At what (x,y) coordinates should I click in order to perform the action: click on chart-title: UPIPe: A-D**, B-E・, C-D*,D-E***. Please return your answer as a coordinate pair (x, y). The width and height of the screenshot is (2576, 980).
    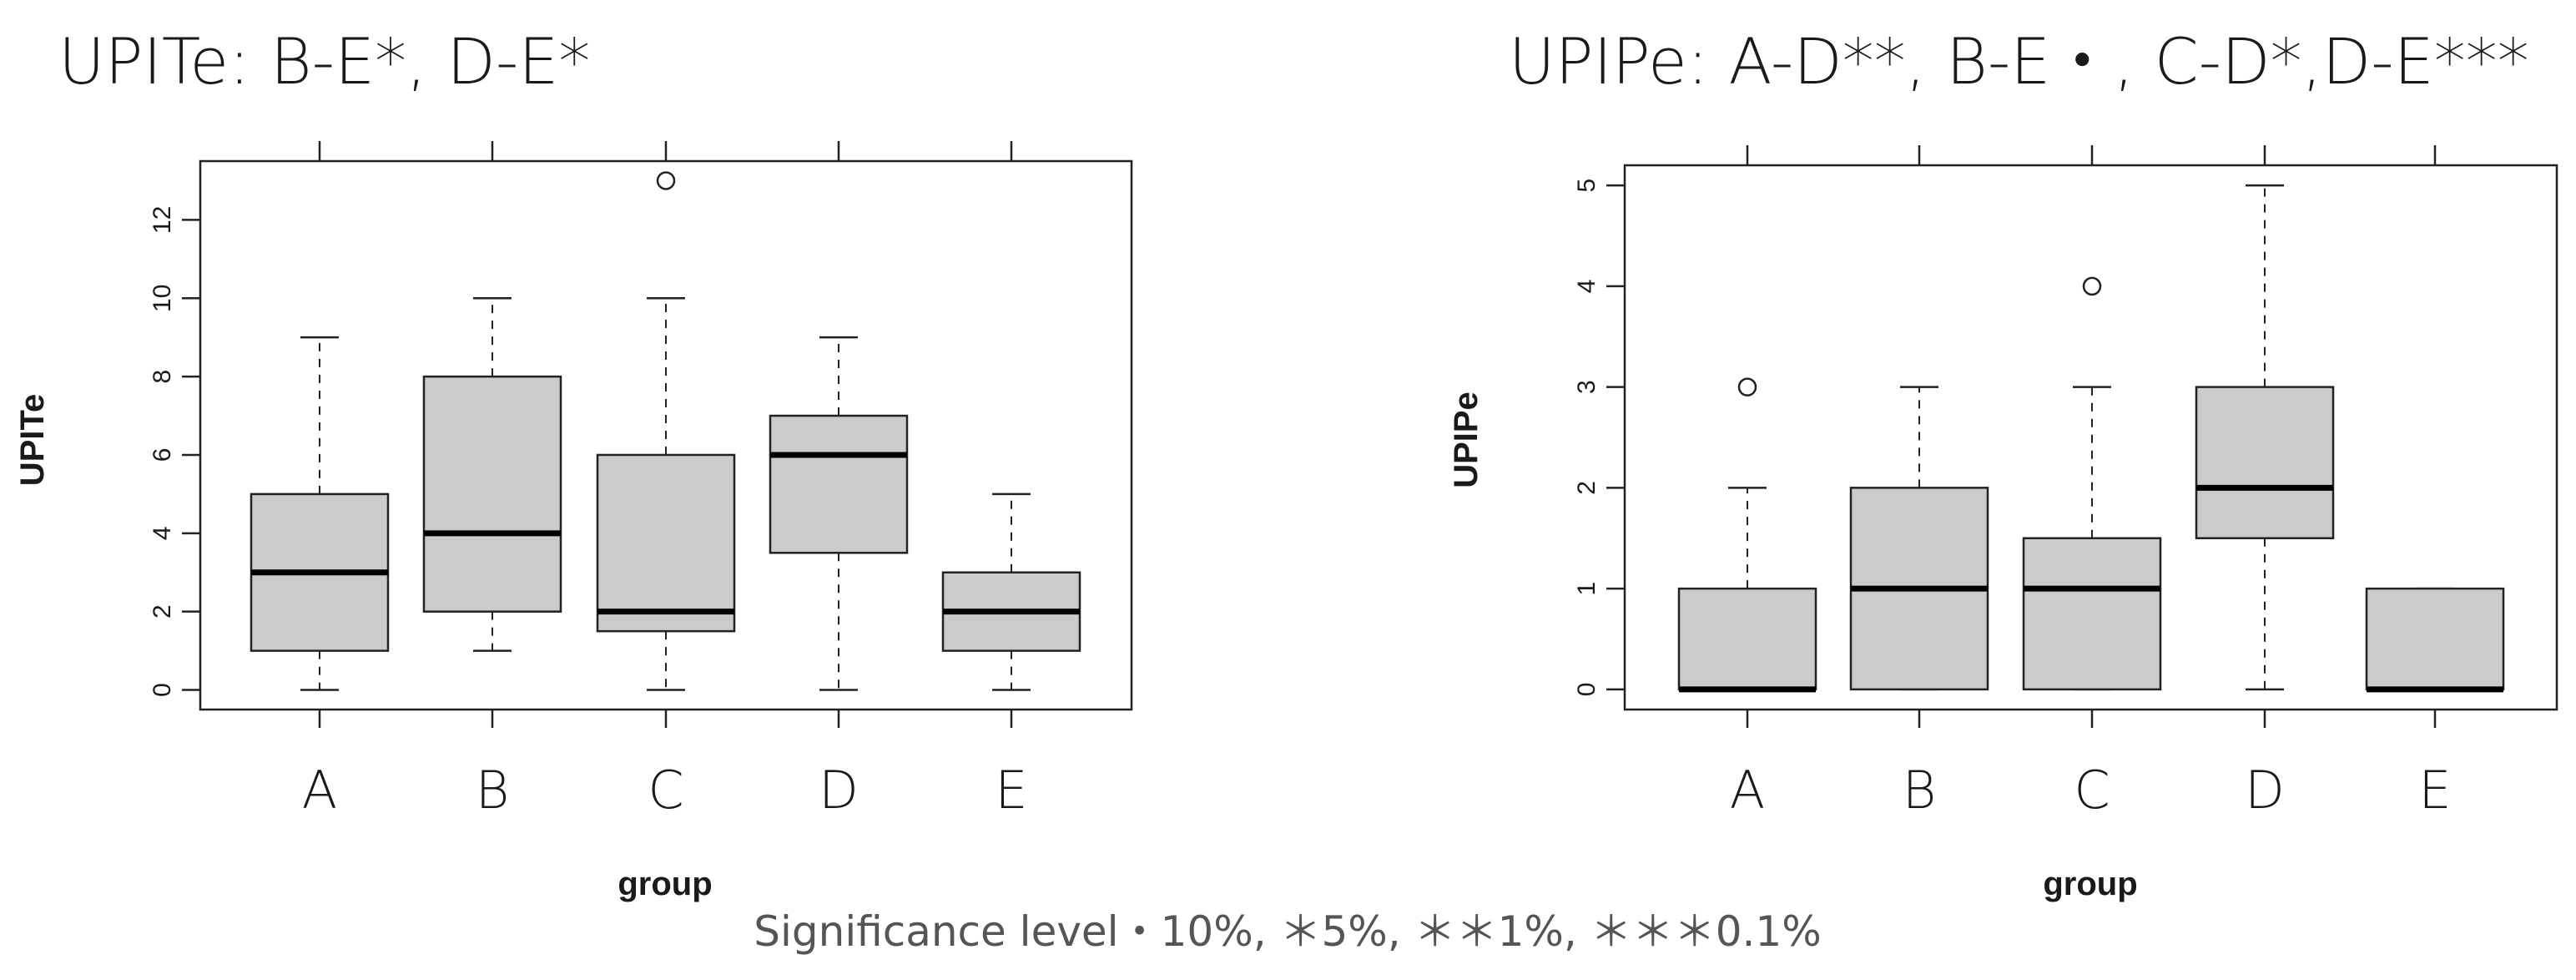
    Looking at the image, I should click on (2019, 61).